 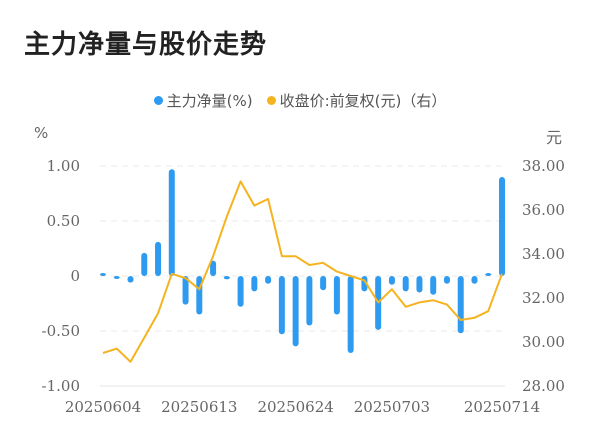 I want to click on right-axis-tick: 36.00, so click(x=543, y=210).